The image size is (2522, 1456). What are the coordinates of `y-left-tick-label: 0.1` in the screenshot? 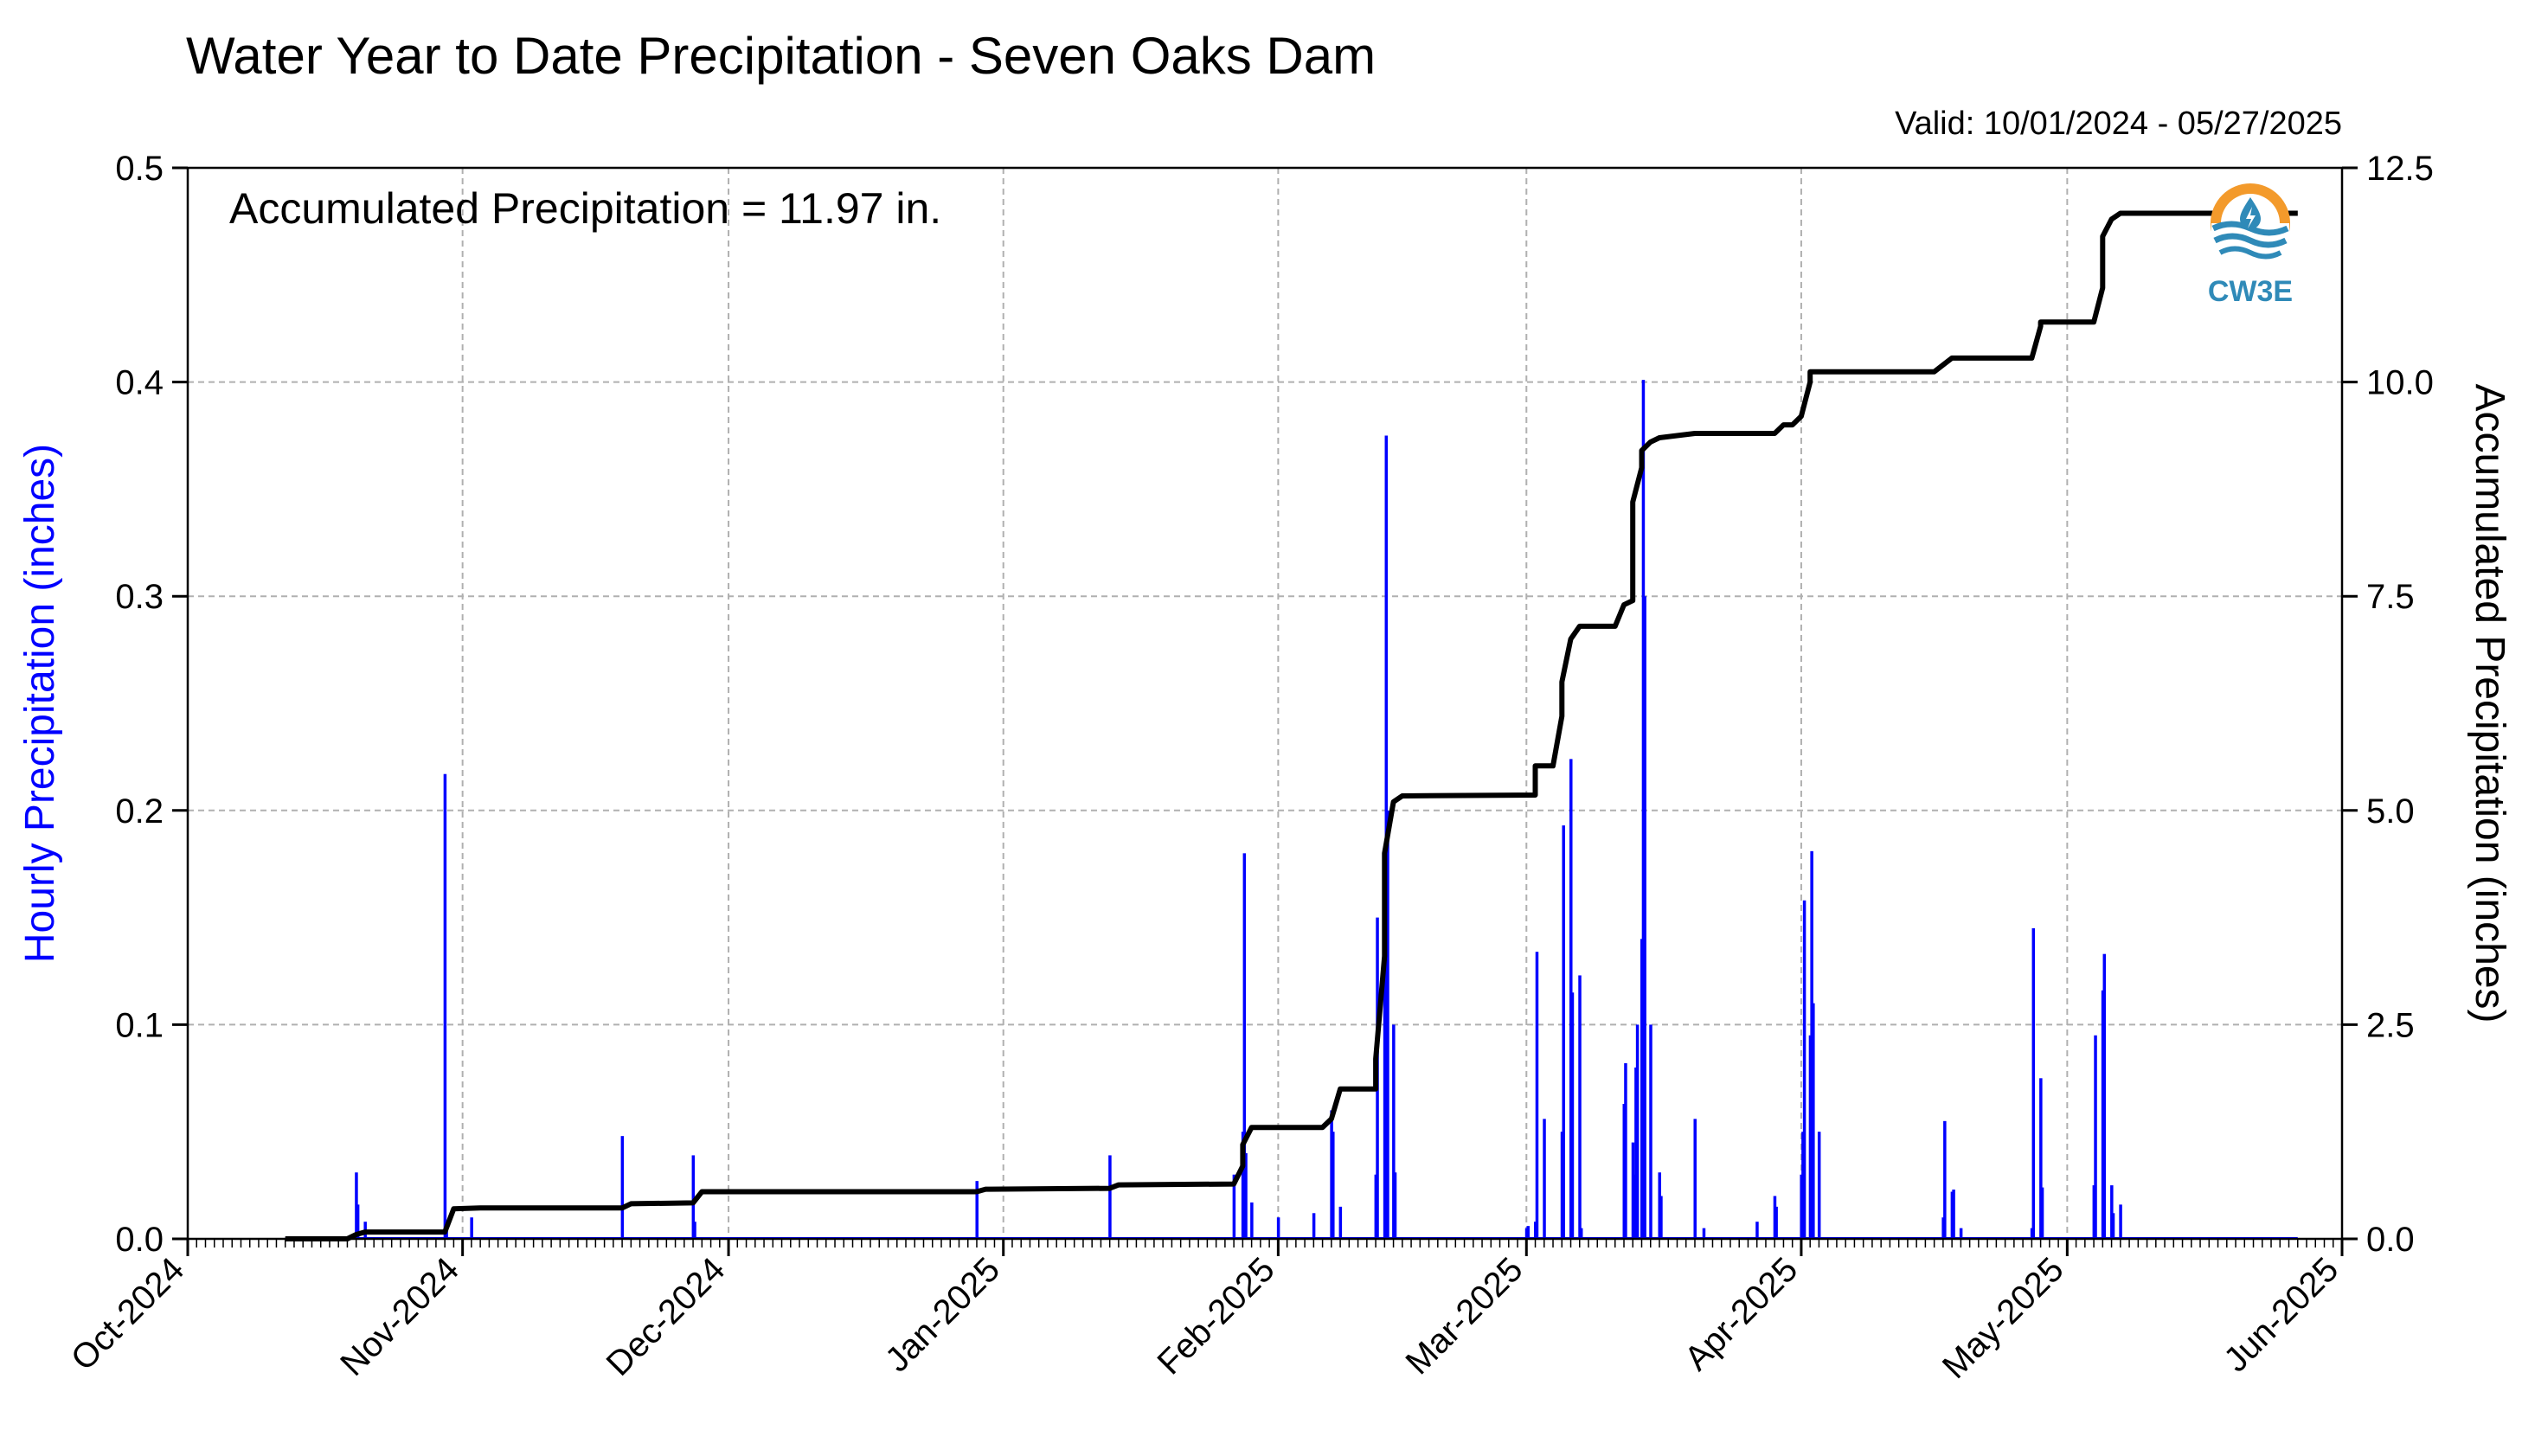 It's located at (139, 1025).